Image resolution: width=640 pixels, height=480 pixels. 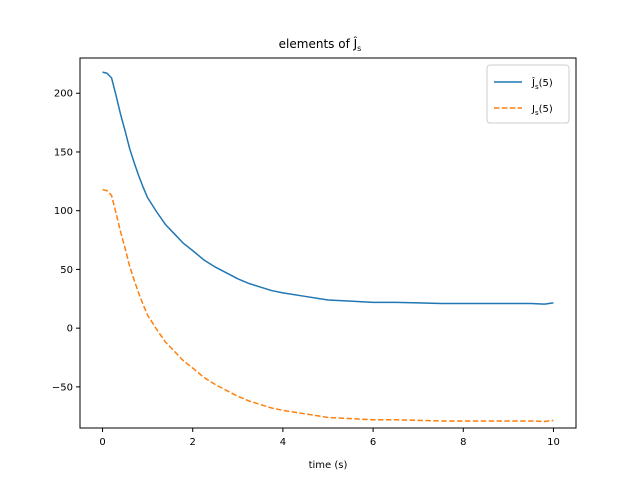 I want to click on x-tick-label: 2, so click(x=193, y=442).